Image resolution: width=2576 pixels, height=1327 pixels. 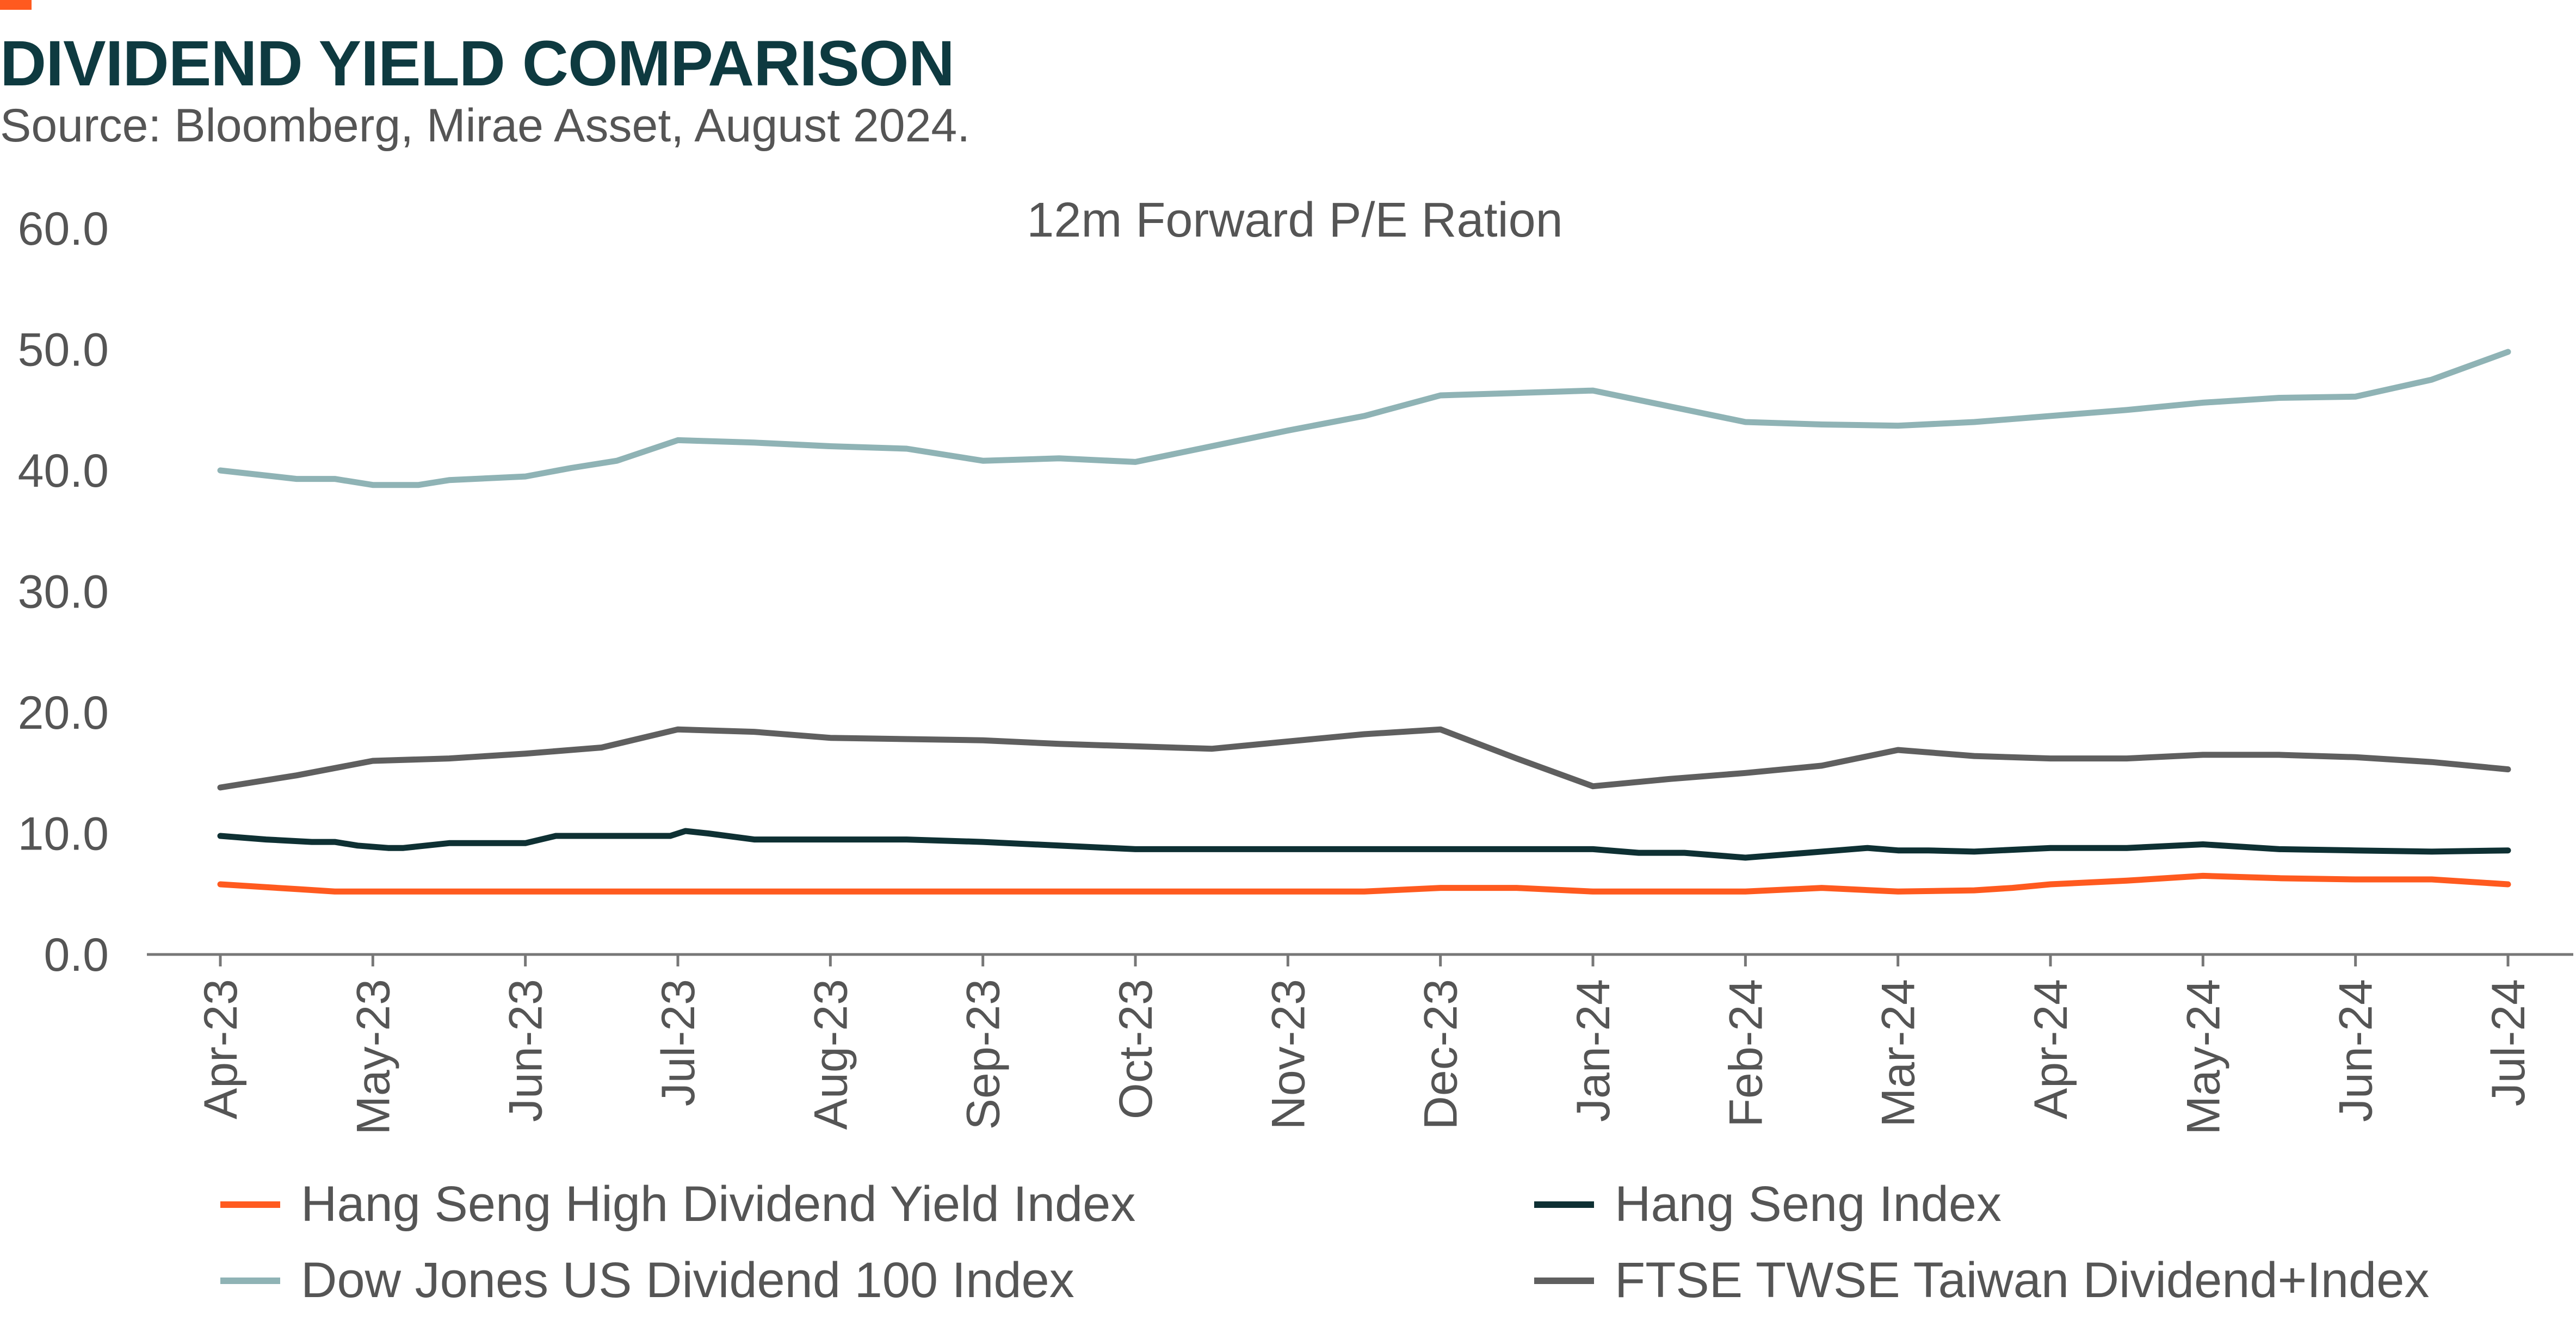 What do you see at coordinates (1136, 1049) in the screenshot?
I see `x-tick-label: Oct-23` at bounding box center [1136, 1049].